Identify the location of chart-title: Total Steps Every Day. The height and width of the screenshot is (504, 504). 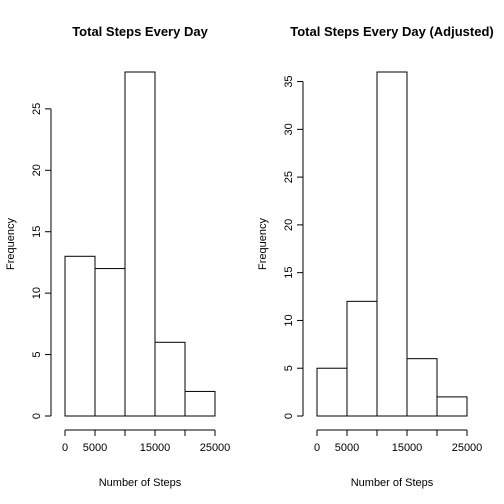
(140, 31).